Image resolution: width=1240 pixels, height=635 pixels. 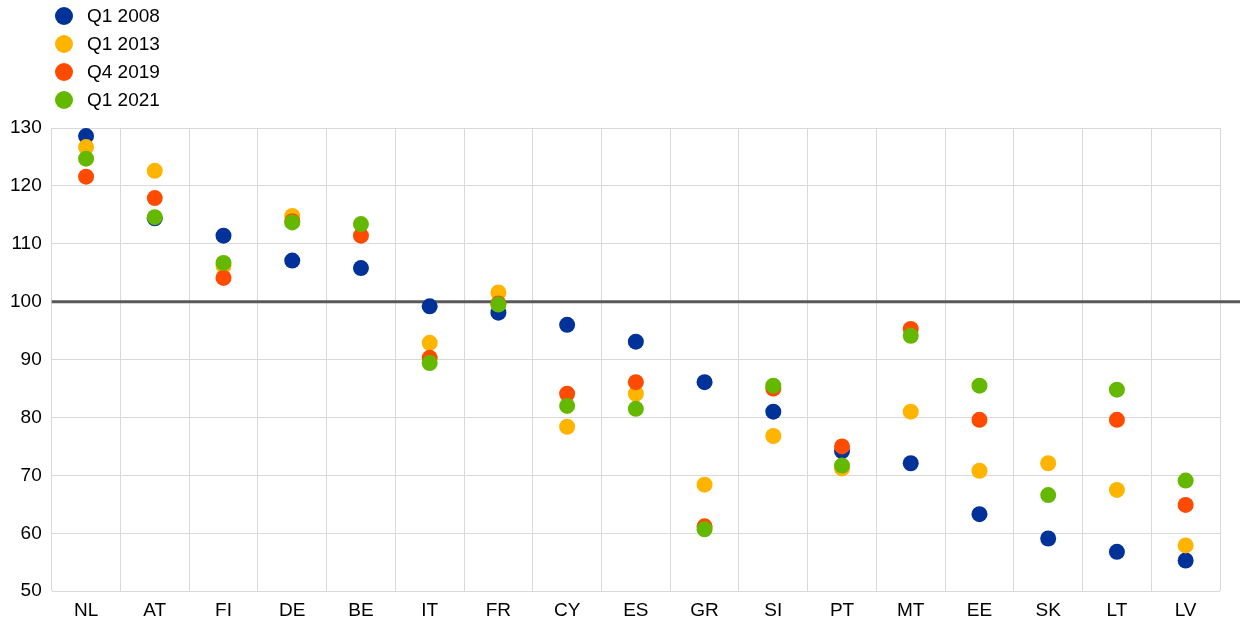 What do you see at coordinates (86, 609) in the screenshot?
I see `x-tick-label: NL` at bounding box center [86, 609].